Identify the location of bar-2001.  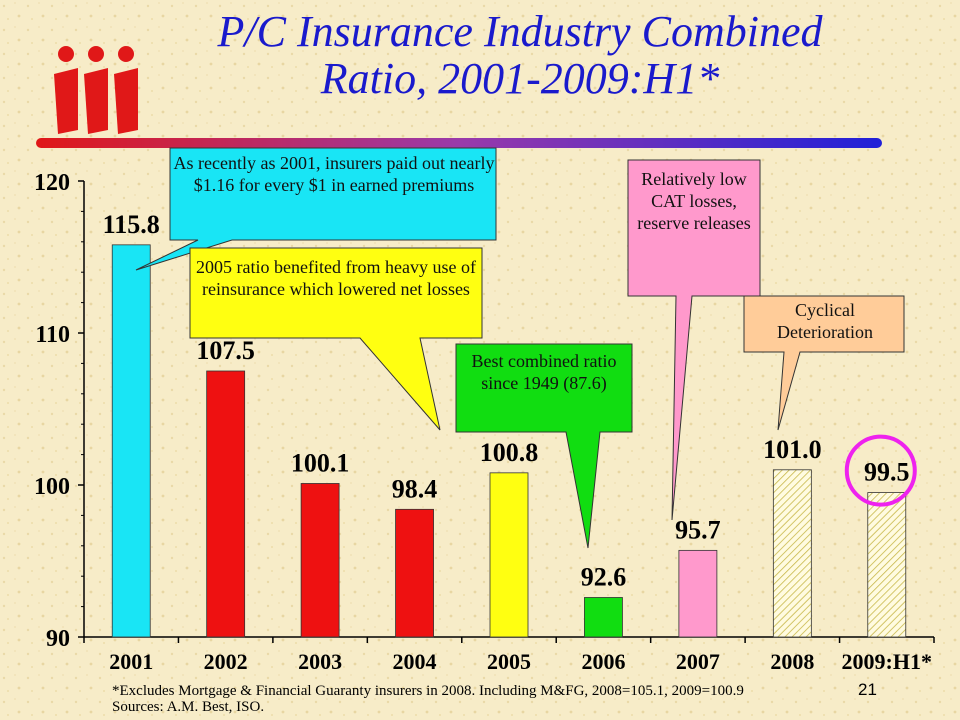
(131, 441).